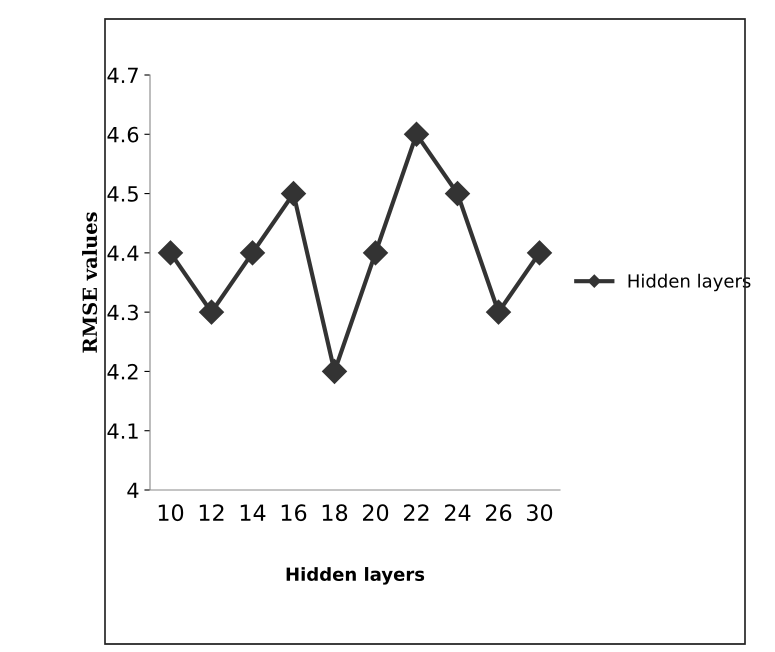 The width and height of the screenshot is (775, 652). What do you see at coordinates (335, 513) in the screenshot?
I see `x-tick-label: 18` at bounding box center [335, 513].